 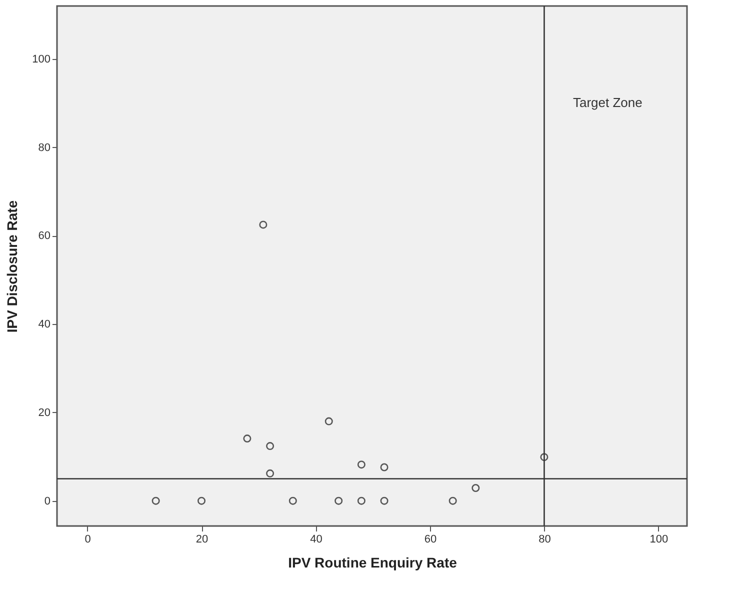 I want to click on x-tick-label: 80, so click(x=544, y=540).